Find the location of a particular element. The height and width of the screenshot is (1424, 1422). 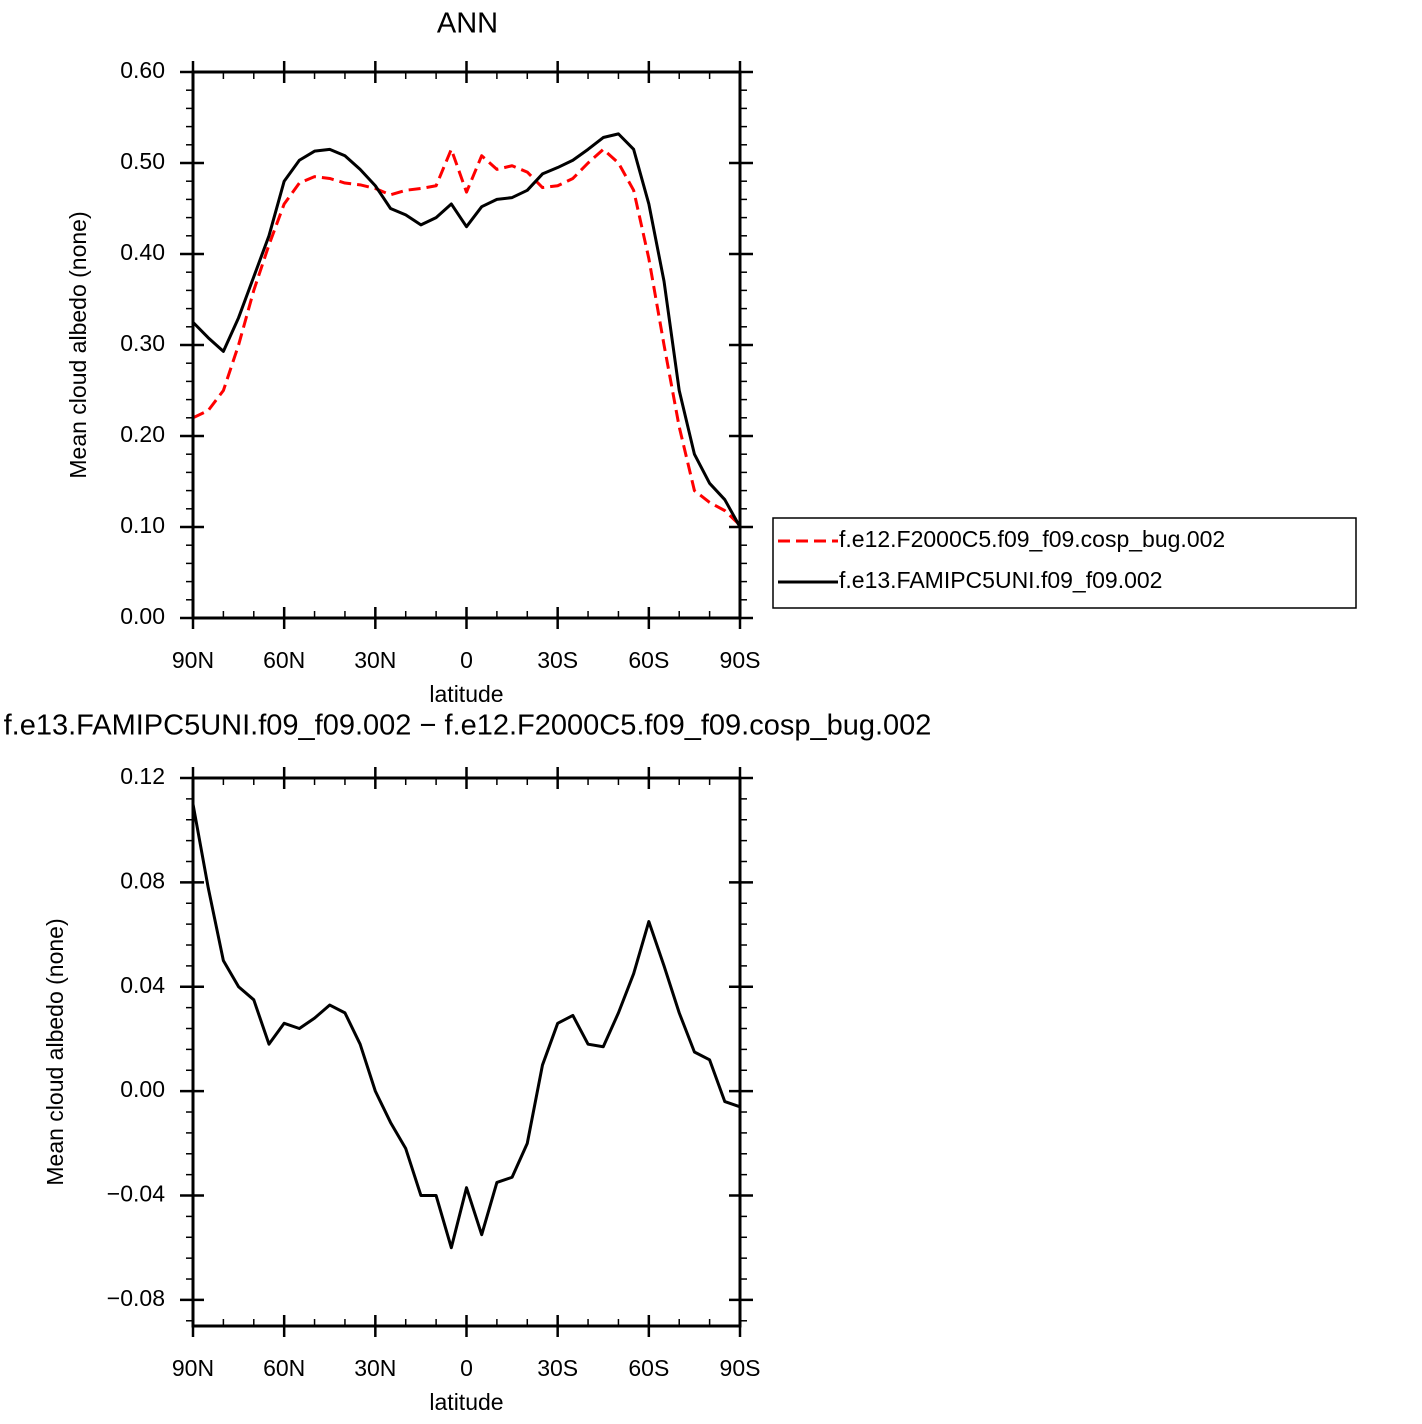

legend-label: f.e12.F2000C5.f09_f09.cosp_bug.002 is located at coordinates (1032, 539).